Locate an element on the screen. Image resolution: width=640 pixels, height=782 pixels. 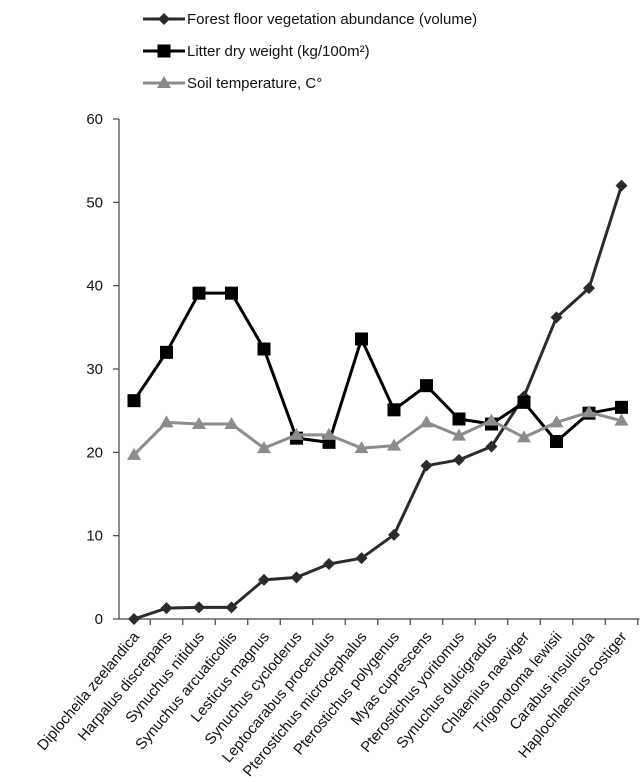
y-tick-label: 0 is located at coordinates (99, 619).